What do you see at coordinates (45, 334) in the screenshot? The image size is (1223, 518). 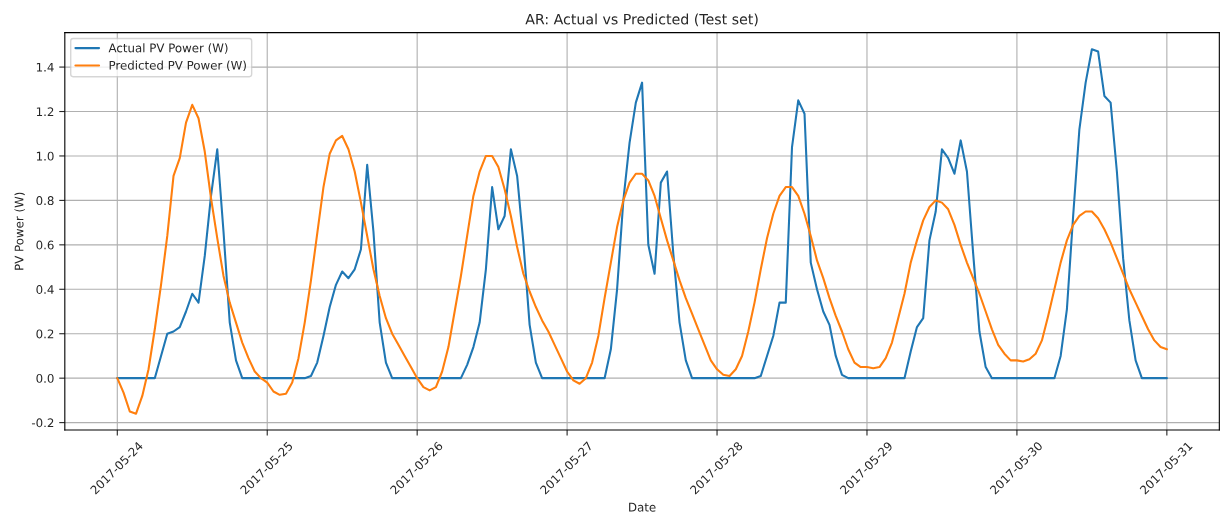 I see `y-tick-label: 0.2` at bounding box center [45, 334].